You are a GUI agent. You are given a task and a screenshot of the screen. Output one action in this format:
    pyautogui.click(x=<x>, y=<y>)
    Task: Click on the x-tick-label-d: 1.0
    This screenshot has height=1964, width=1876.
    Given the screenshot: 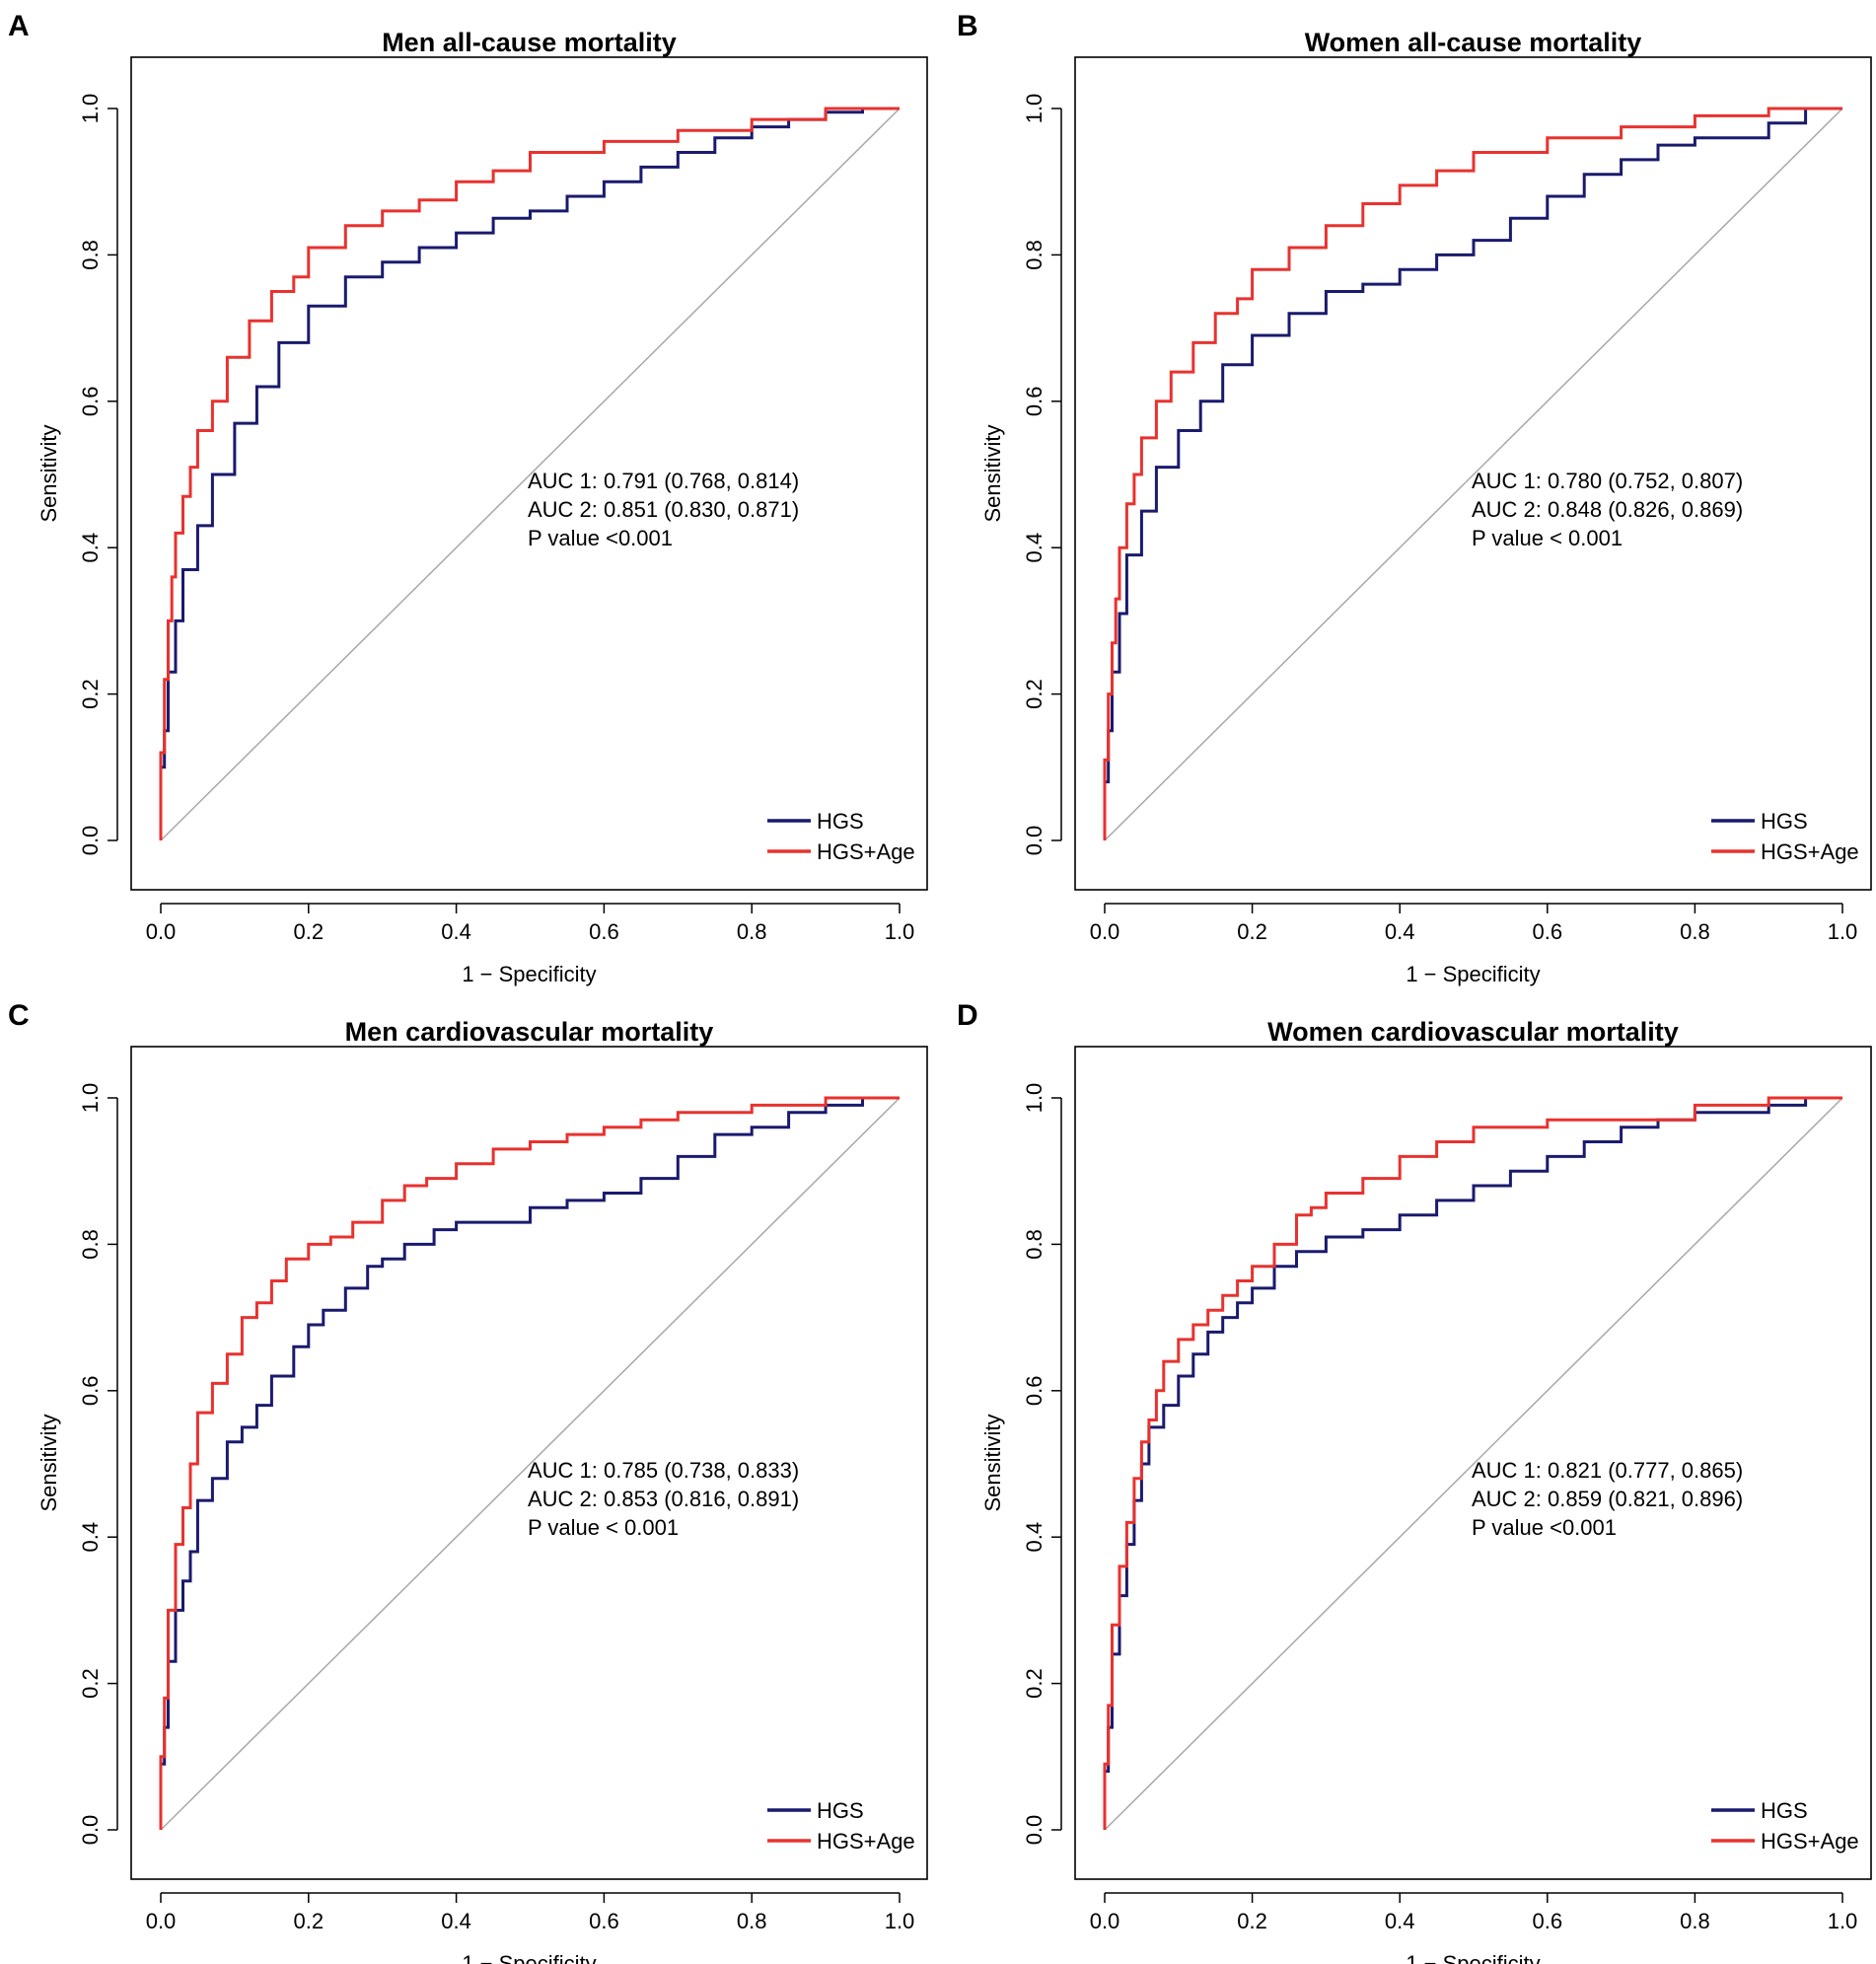 What is the action you would take?
    pyautogui.click(x=1843, y=1921)
    